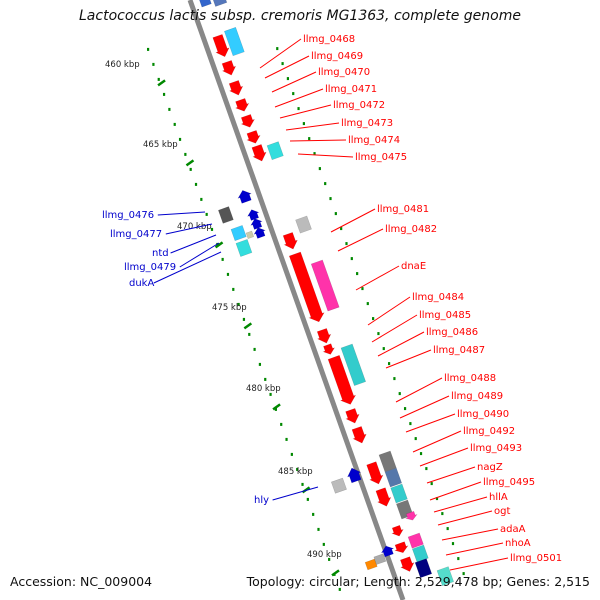  I want to click on gene-label-llmg_0479: llmg_0479, so click(150, 267).